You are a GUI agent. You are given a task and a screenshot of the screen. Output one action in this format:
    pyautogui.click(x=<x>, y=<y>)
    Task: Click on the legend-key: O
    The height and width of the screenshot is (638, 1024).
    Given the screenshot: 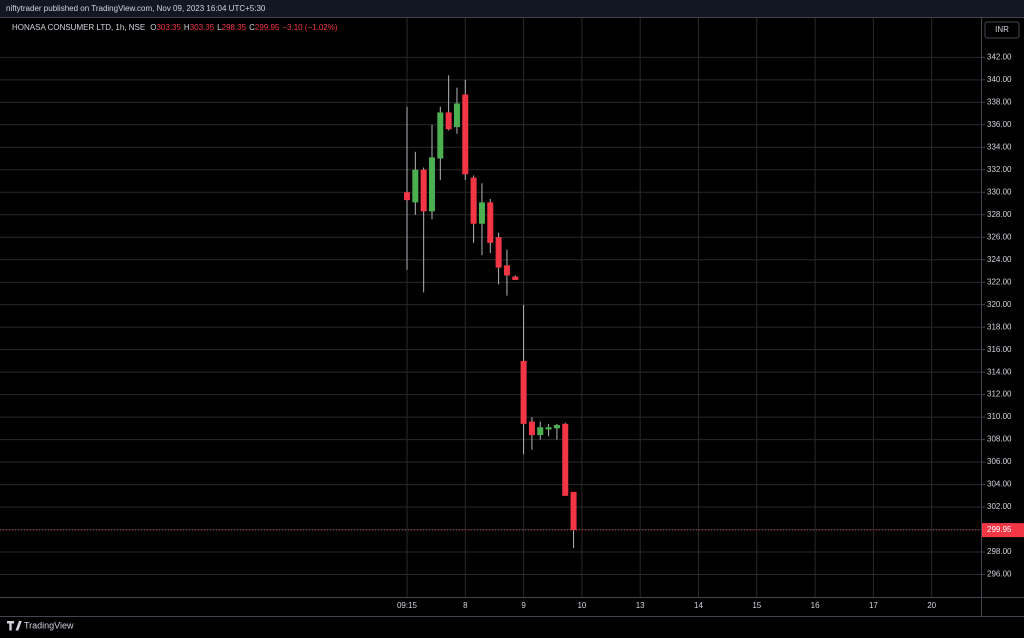 What is the action you would take?
    pyautogui.click(x=153, y=27)
    